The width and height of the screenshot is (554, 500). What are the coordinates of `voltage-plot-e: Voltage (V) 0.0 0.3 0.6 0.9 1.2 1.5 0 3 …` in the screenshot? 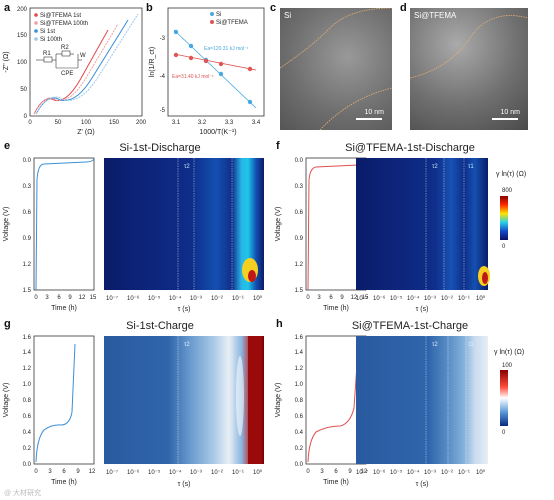 It's located at (50, 234).